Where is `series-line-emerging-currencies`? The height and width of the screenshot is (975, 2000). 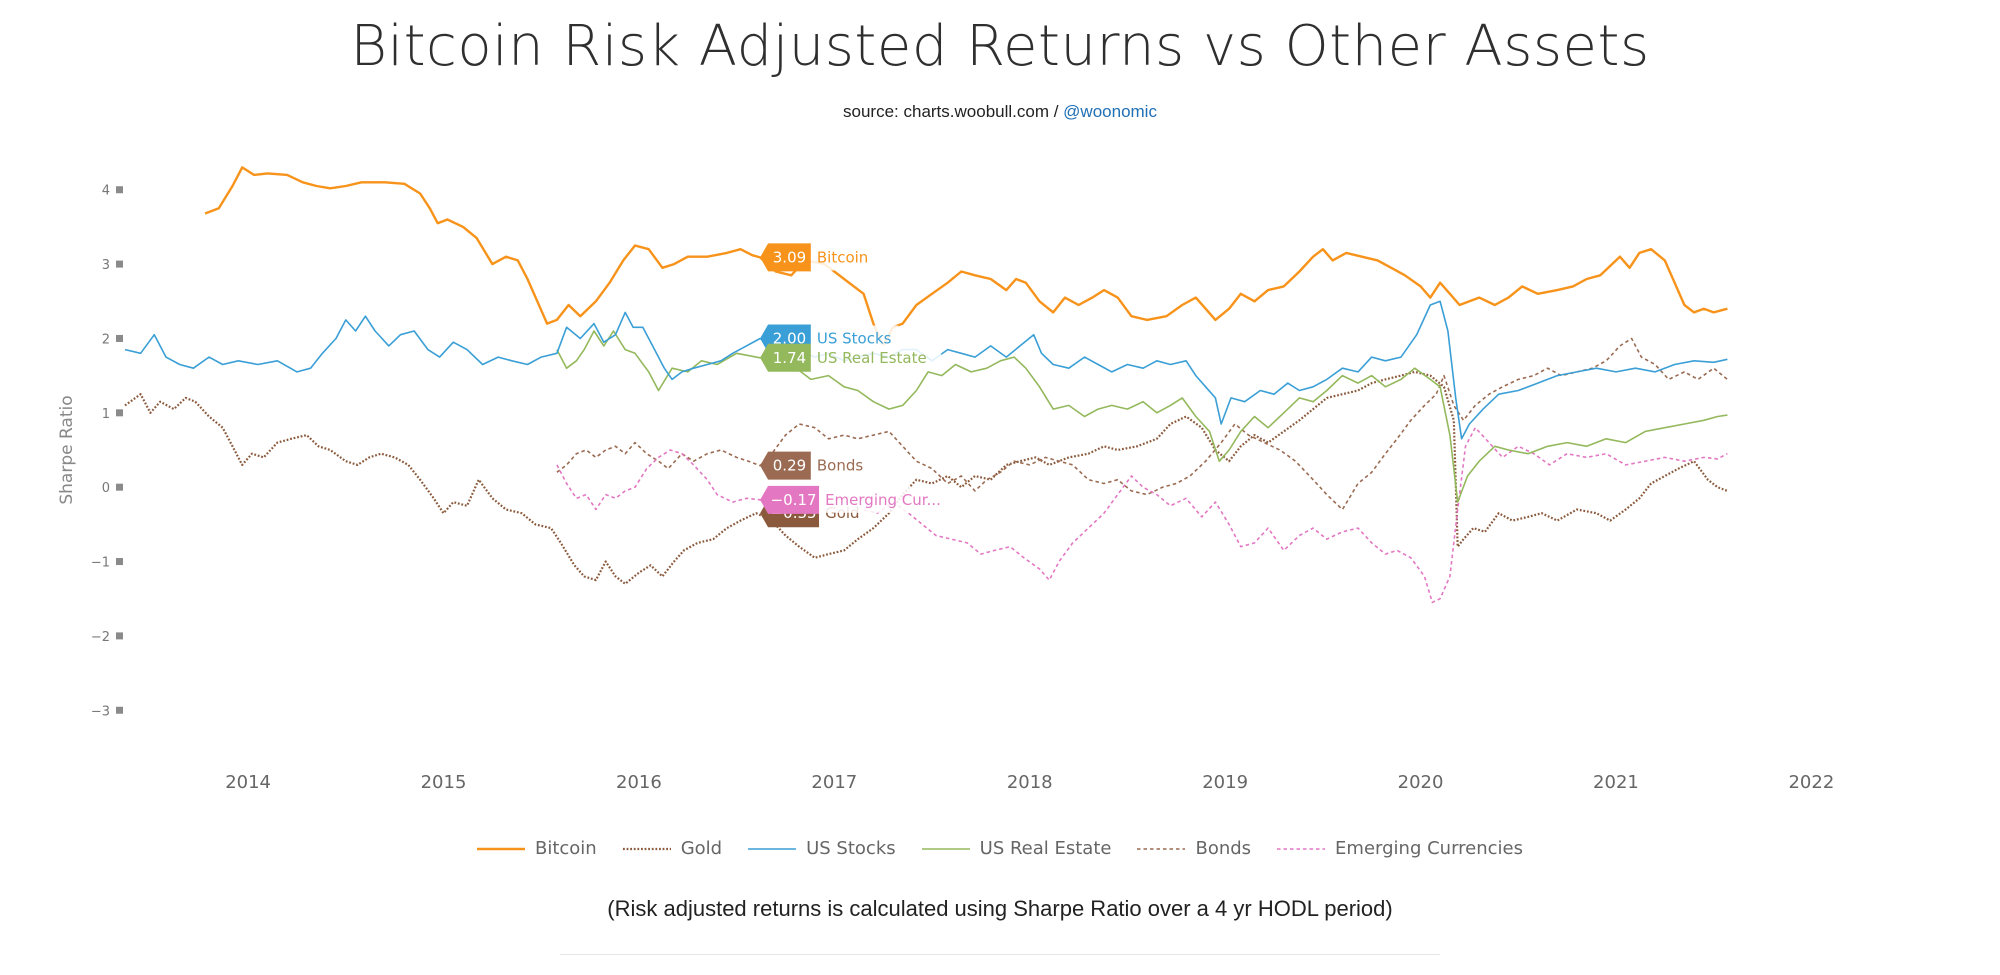
series-line-emerging-currencies is located at coordinates (1142, 515).